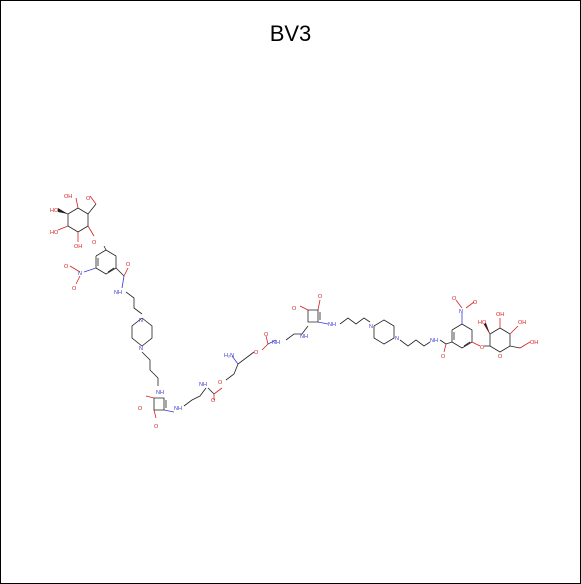  I want to click on left-piperazine-ring, so click(142, 332).